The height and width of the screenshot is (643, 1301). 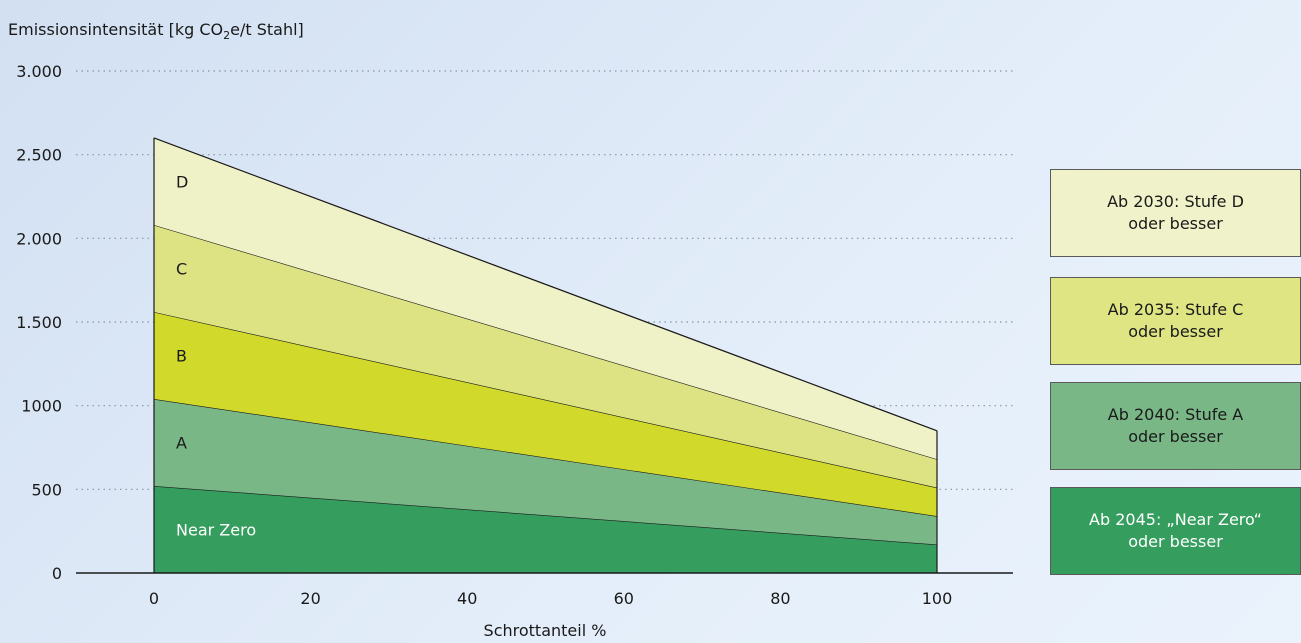 I want to click on x-tick-label: 0, so click(x=154, y=598).